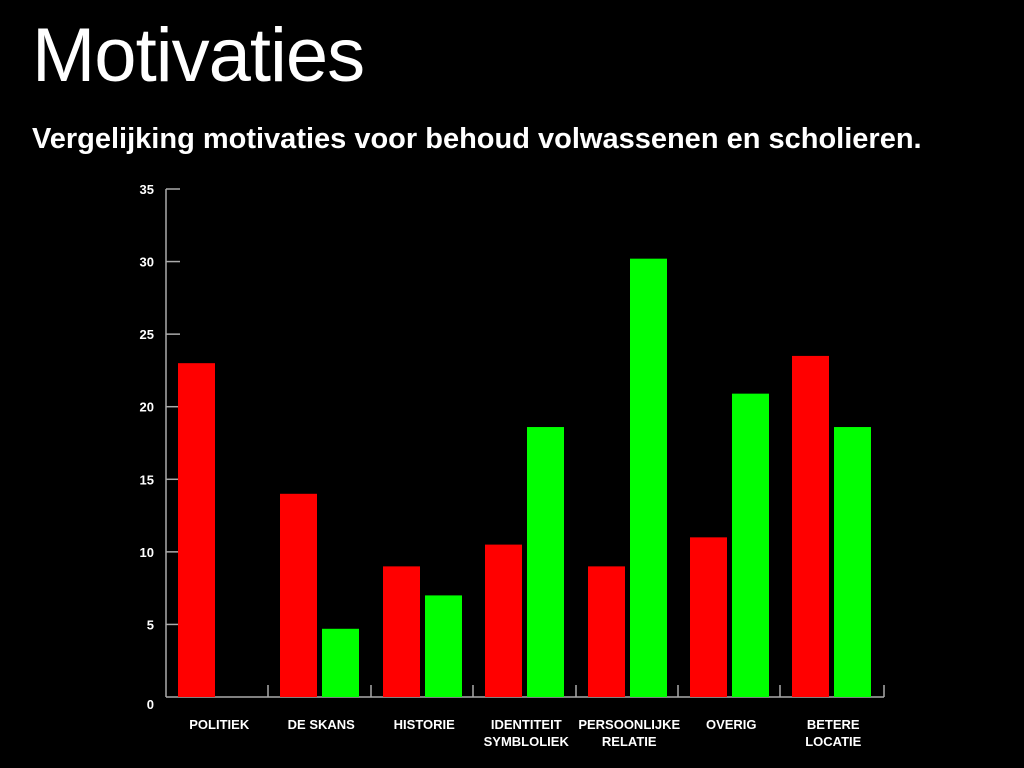 This screenshot has width=1024, height=768. Describe the element at coordinates (150, 704) in the screenshot. I see `y-tick-label: 0` at that location.